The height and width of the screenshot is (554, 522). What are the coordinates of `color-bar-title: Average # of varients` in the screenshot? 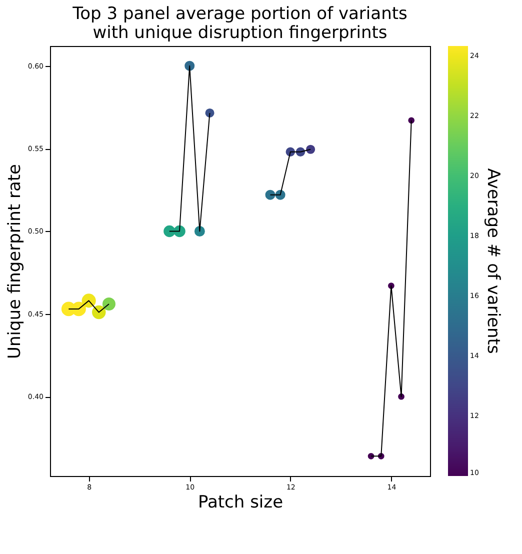 It's located at (493, 261).